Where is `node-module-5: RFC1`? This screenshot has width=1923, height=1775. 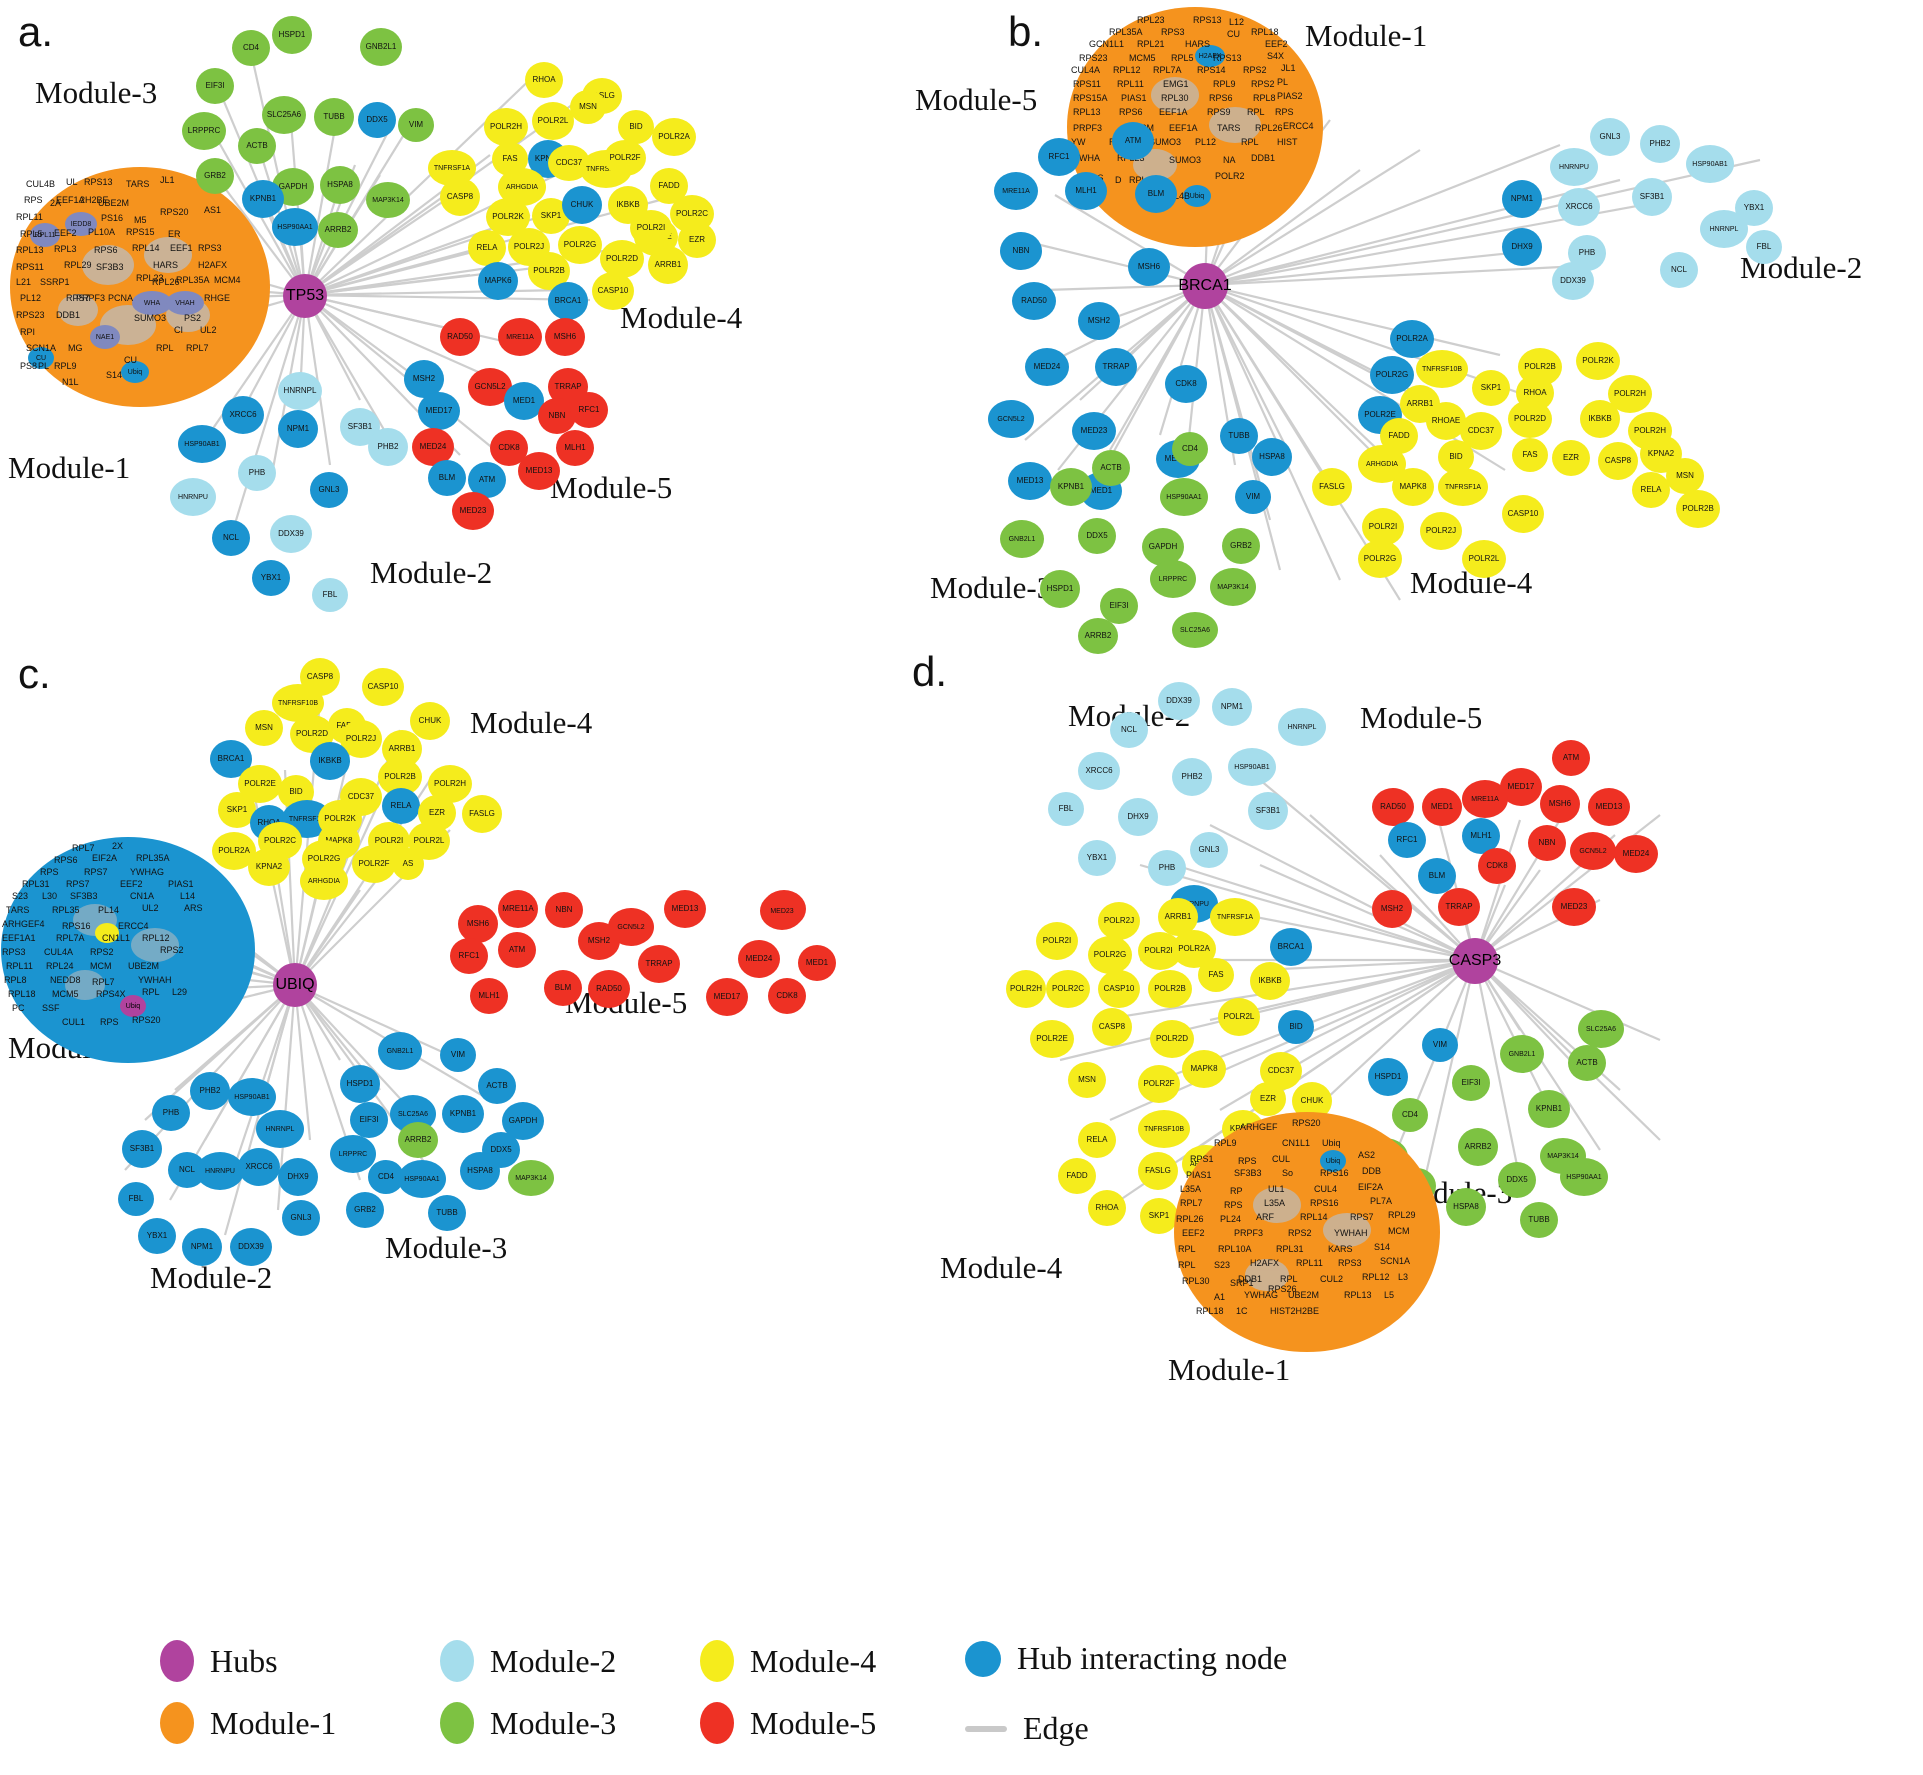
node-module-5: RFC1 is located at coordinates (589, 410).